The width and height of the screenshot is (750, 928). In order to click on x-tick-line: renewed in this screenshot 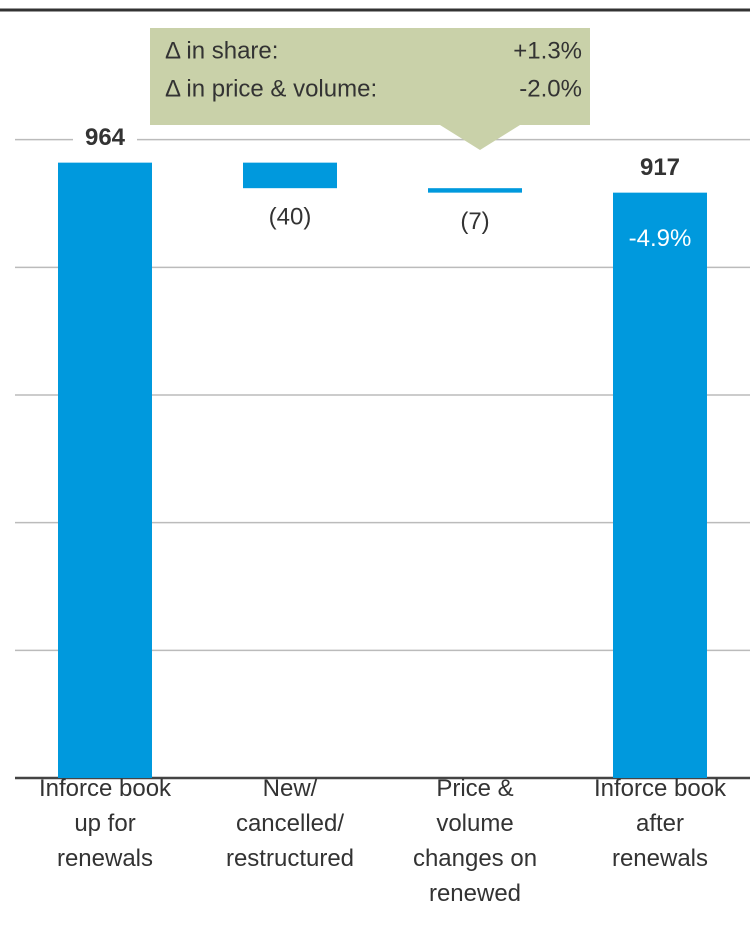, I will do `click(475, 893)`.